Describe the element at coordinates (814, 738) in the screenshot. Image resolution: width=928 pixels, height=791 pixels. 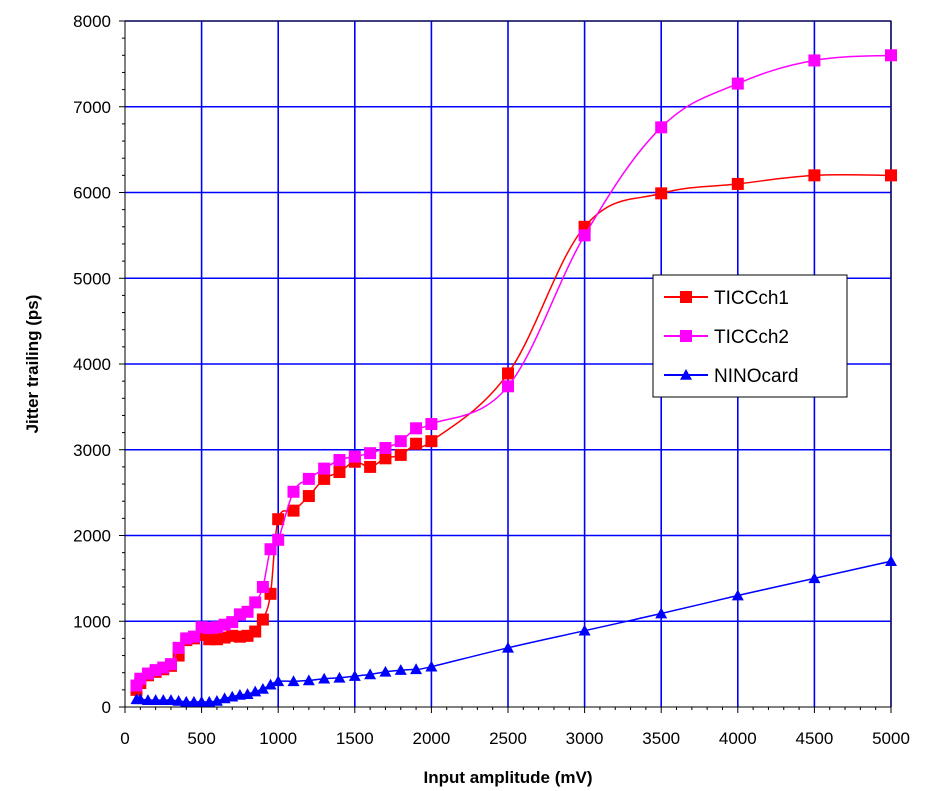
I see `x-tick-label: 4500` at that location.